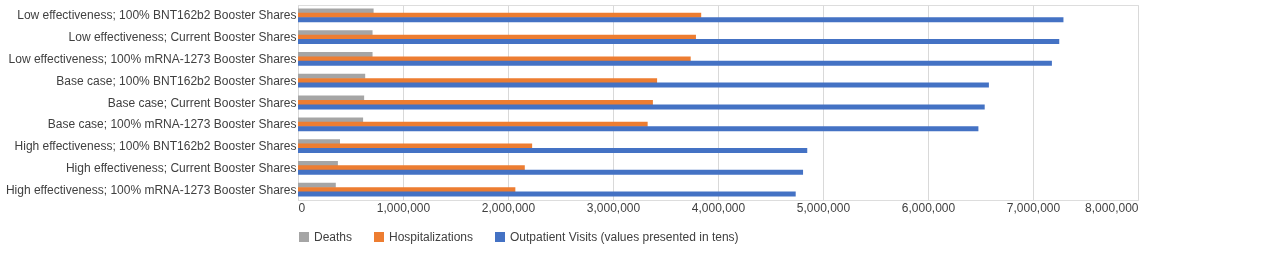  What do you see at coordinates (823, 207) in the screenshot?
I see `x-tick-label: 5,000,000` at bounding box center [823, 207].